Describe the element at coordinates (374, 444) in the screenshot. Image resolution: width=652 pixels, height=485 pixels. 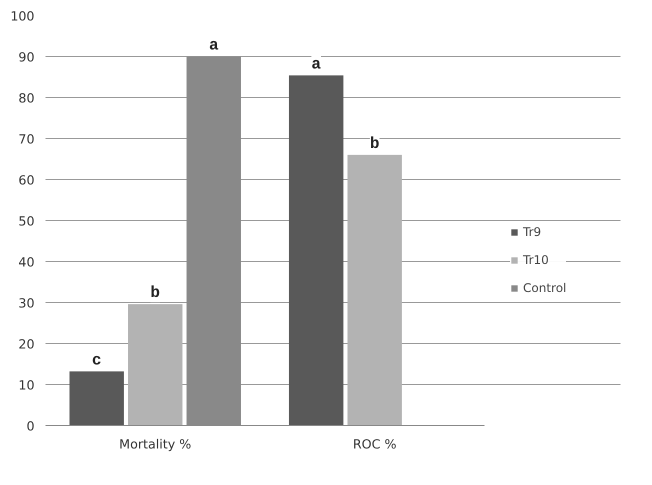
I see `x-tick-label: ROC %` at that location.